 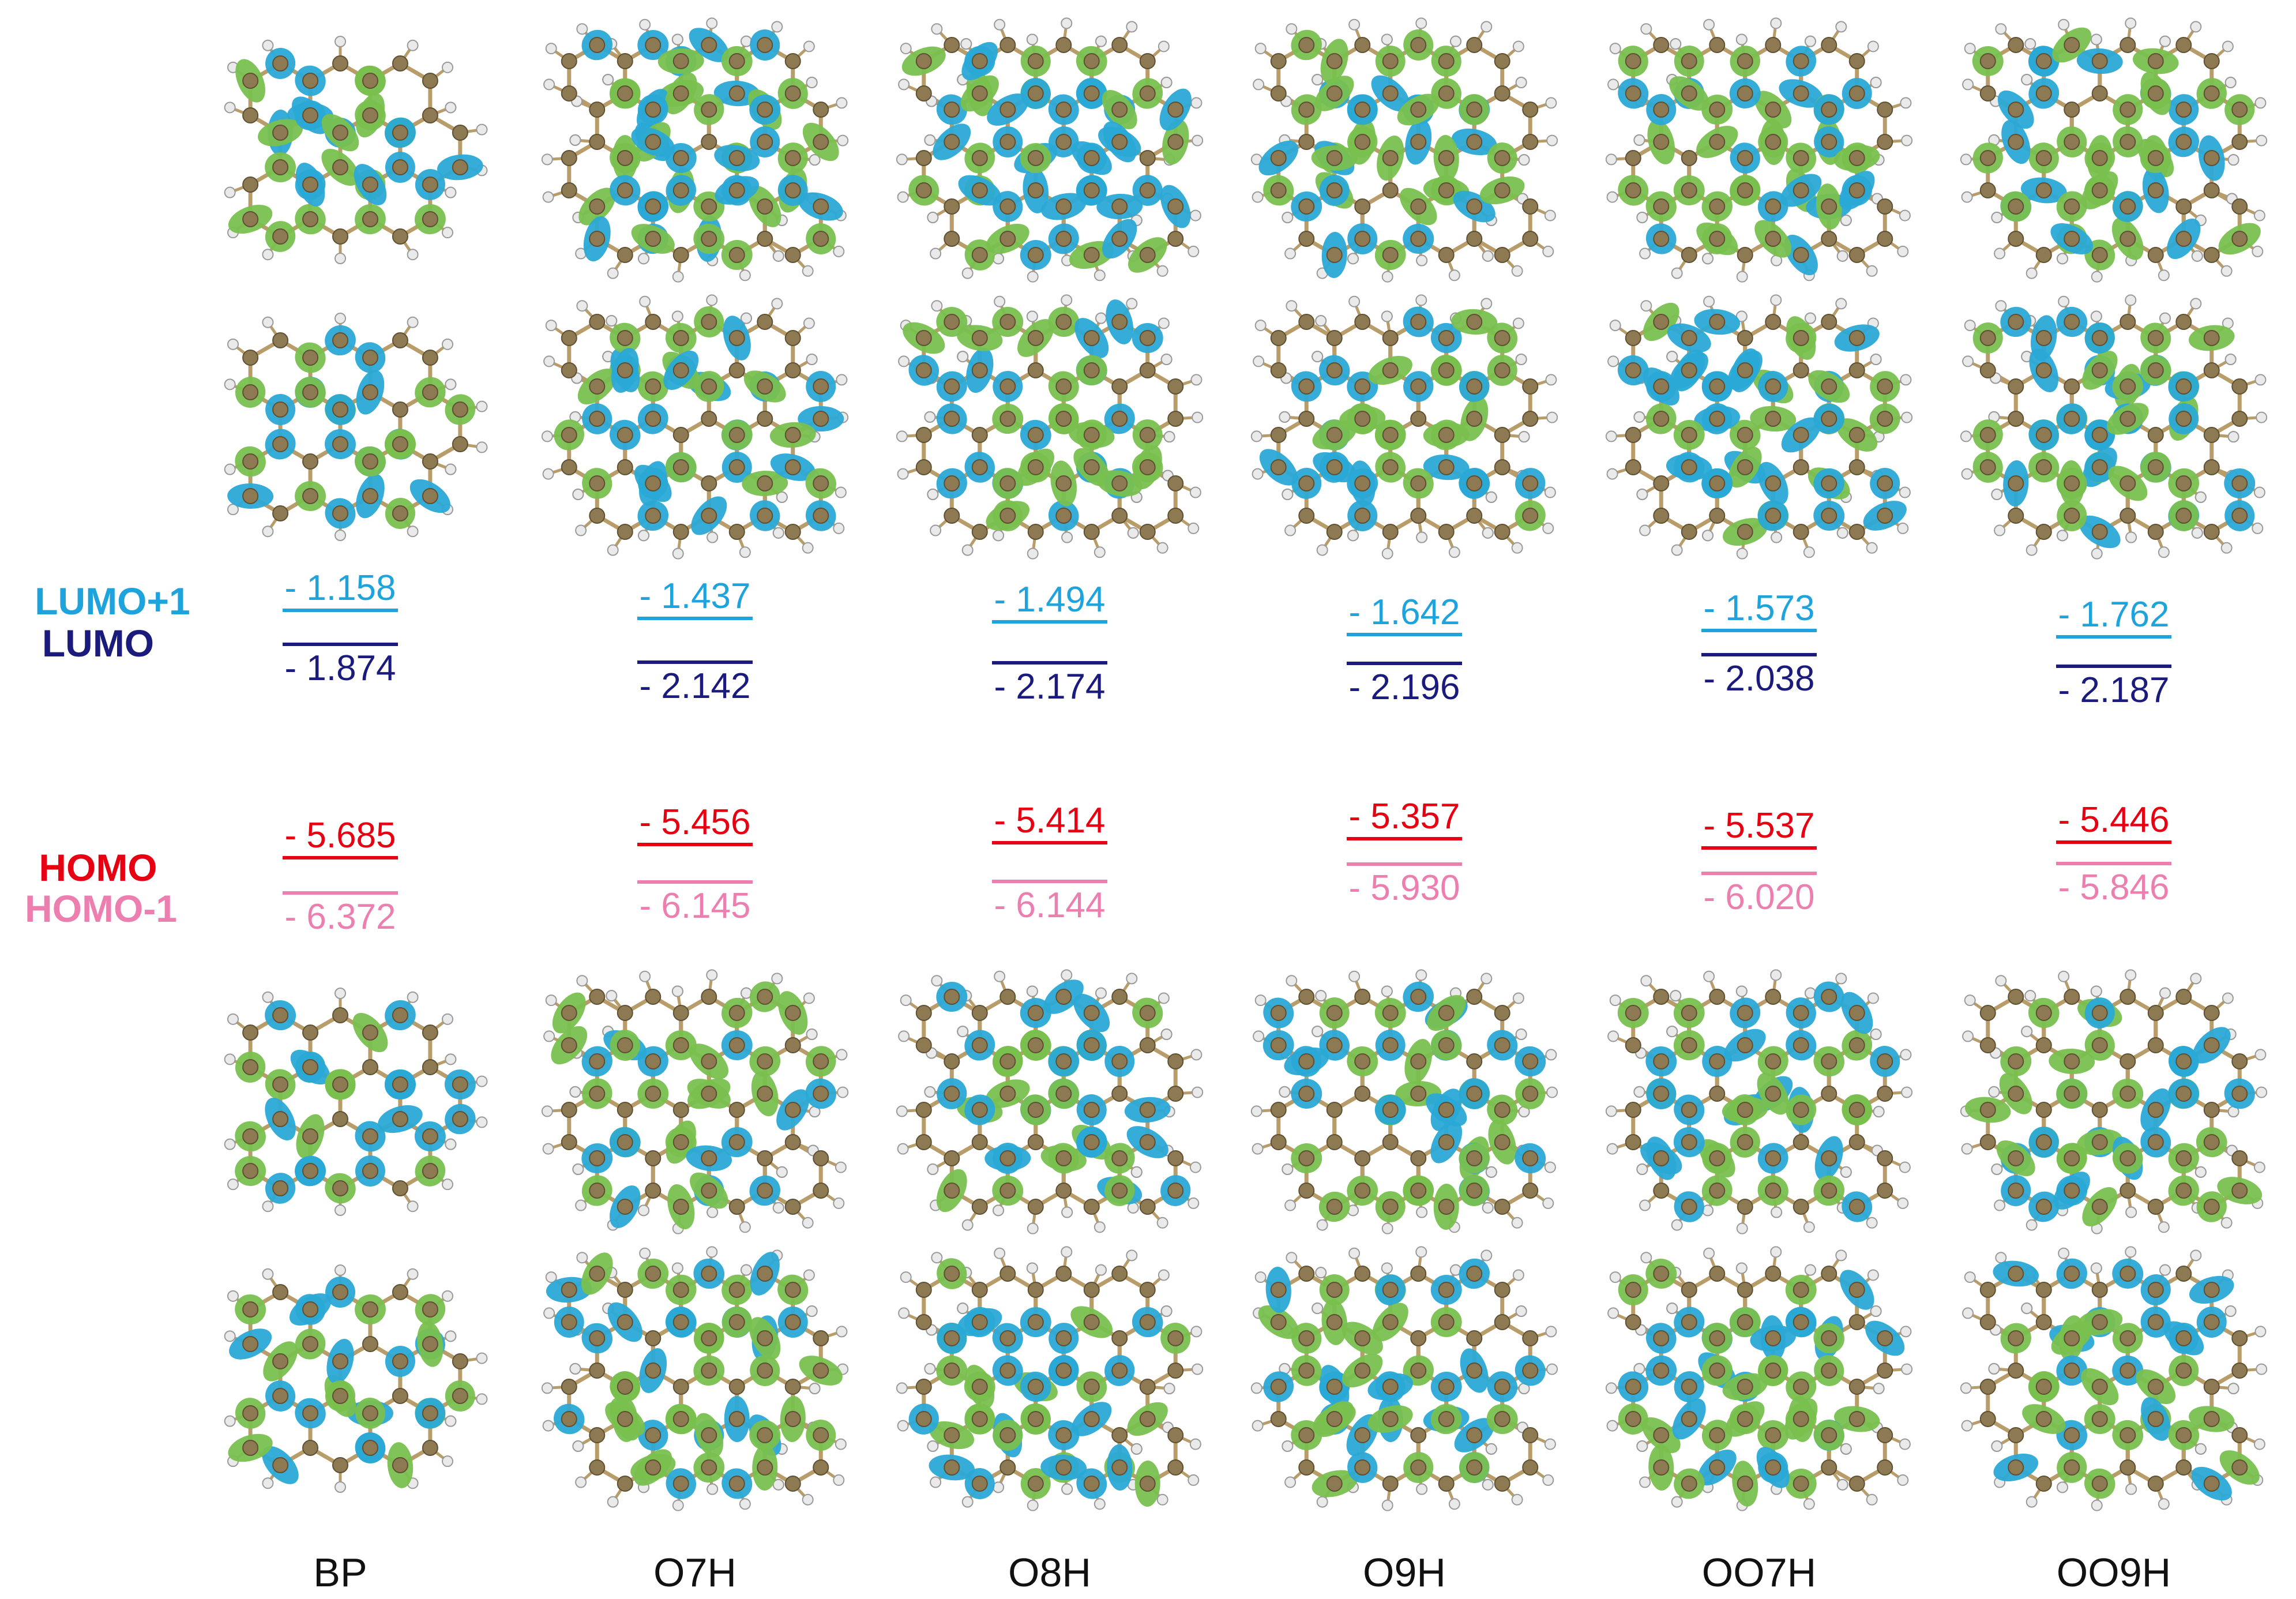 I want to click on energy-value-O9H-lumo-plus-1: - 1.642, so click(x=1404, y=612).